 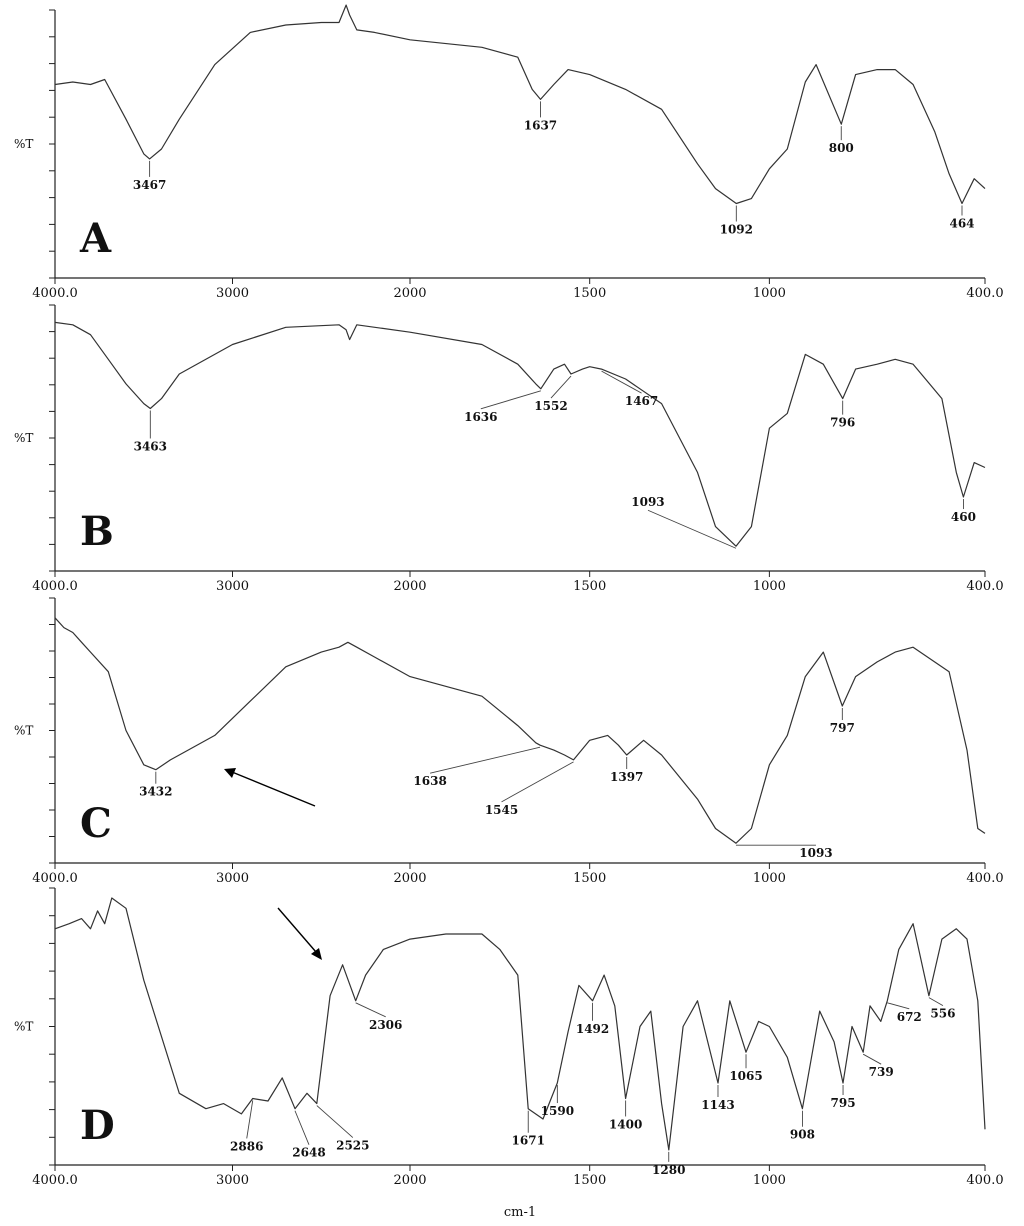 What do you see at coordinates (641, 401) in the screenshot?
I see `peak-label: 1467` at bounding box center [641, 401].